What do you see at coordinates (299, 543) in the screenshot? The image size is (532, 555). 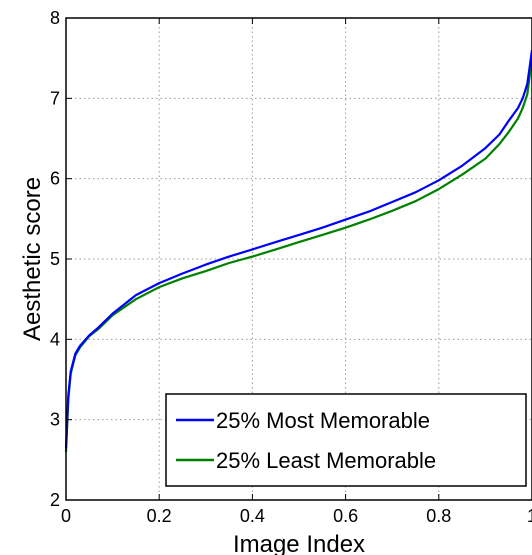 I see `x-axis-label: Image Index` at bounding box center [299, 543].